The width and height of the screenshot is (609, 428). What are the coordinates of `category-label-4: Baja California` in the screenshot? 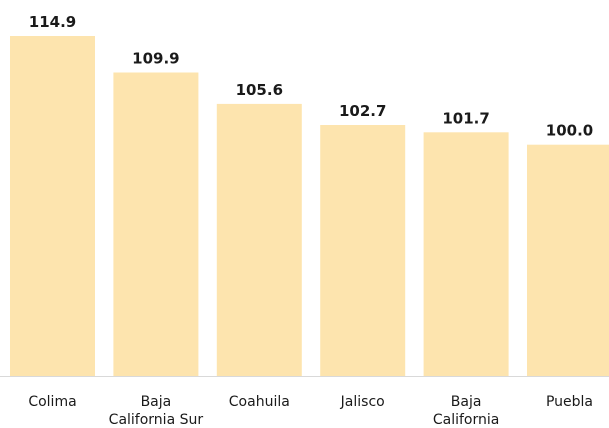 It's located at (466, 411).